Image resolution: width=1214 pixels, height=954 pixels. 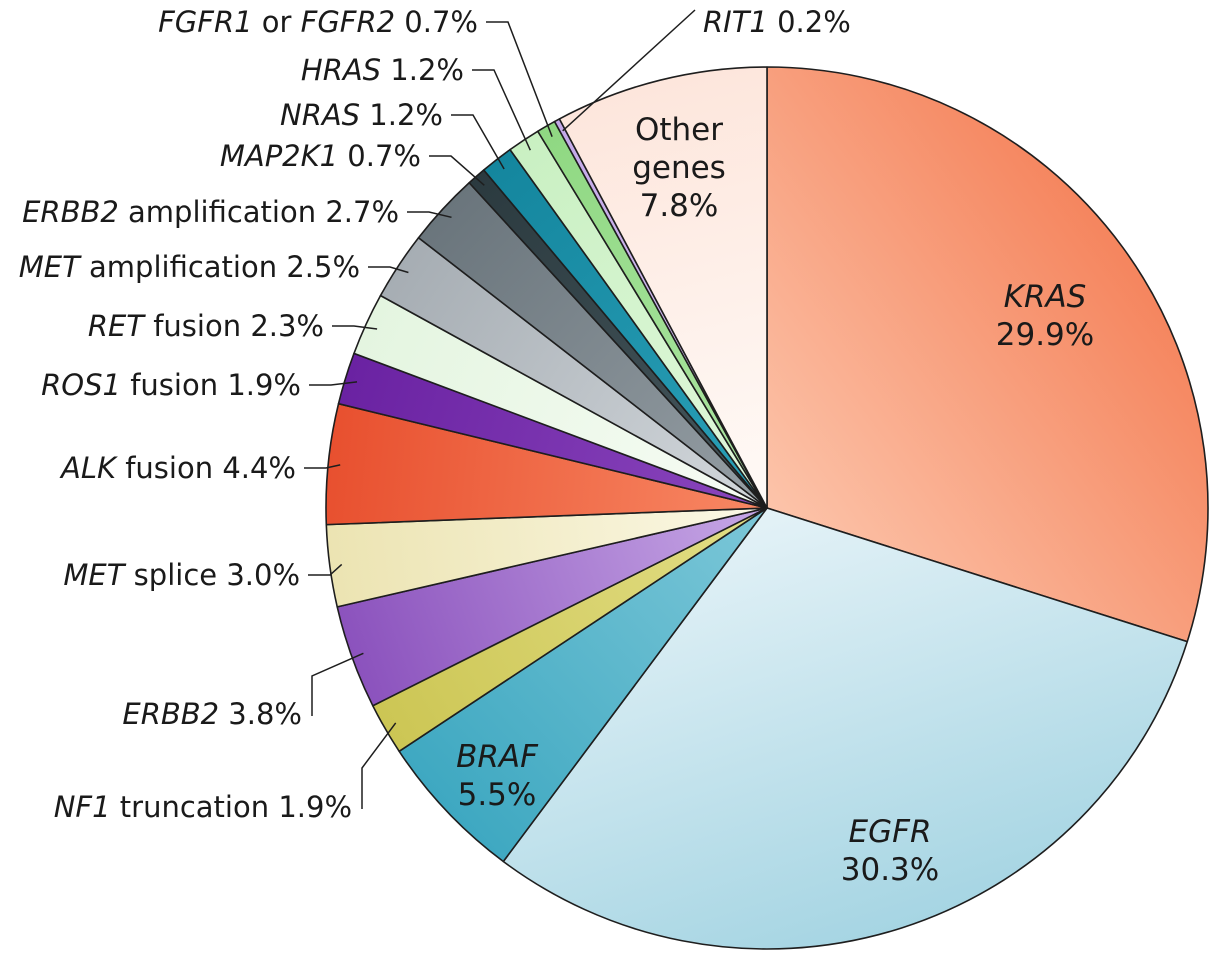 What do you see at coordinates (320, 156) in the screenshot?
I see `label-map2k1: MAP2K1 0.7%` at bounding box center [320, 156].